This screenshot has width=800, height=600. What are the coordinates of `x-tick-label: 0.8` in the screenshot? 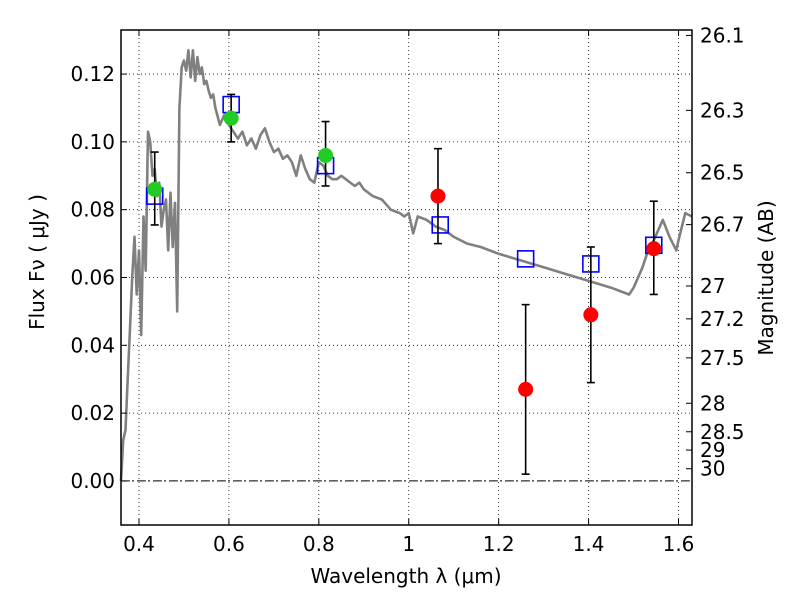 It's located at (319, 544).